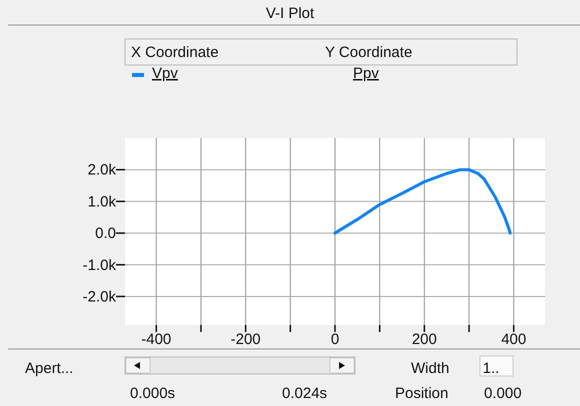  What do you see at coordinates (430, 368) in the screenshot?
I see `text: Width` at bounding box center [430, 368].